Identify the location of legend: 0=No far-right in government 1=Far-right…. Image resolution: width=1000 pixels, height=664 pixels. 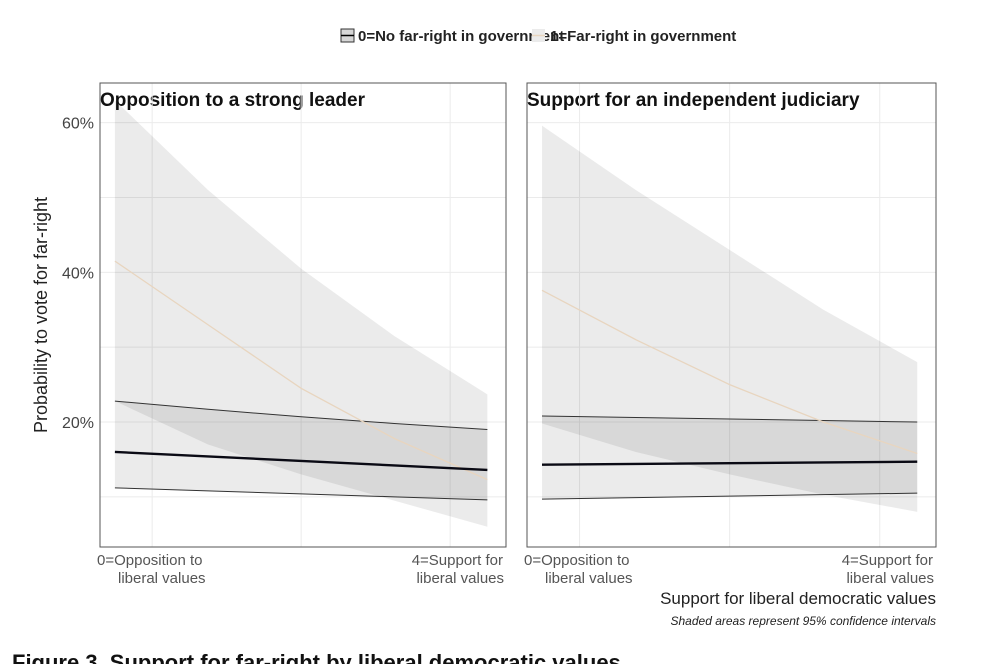
(538, 36).